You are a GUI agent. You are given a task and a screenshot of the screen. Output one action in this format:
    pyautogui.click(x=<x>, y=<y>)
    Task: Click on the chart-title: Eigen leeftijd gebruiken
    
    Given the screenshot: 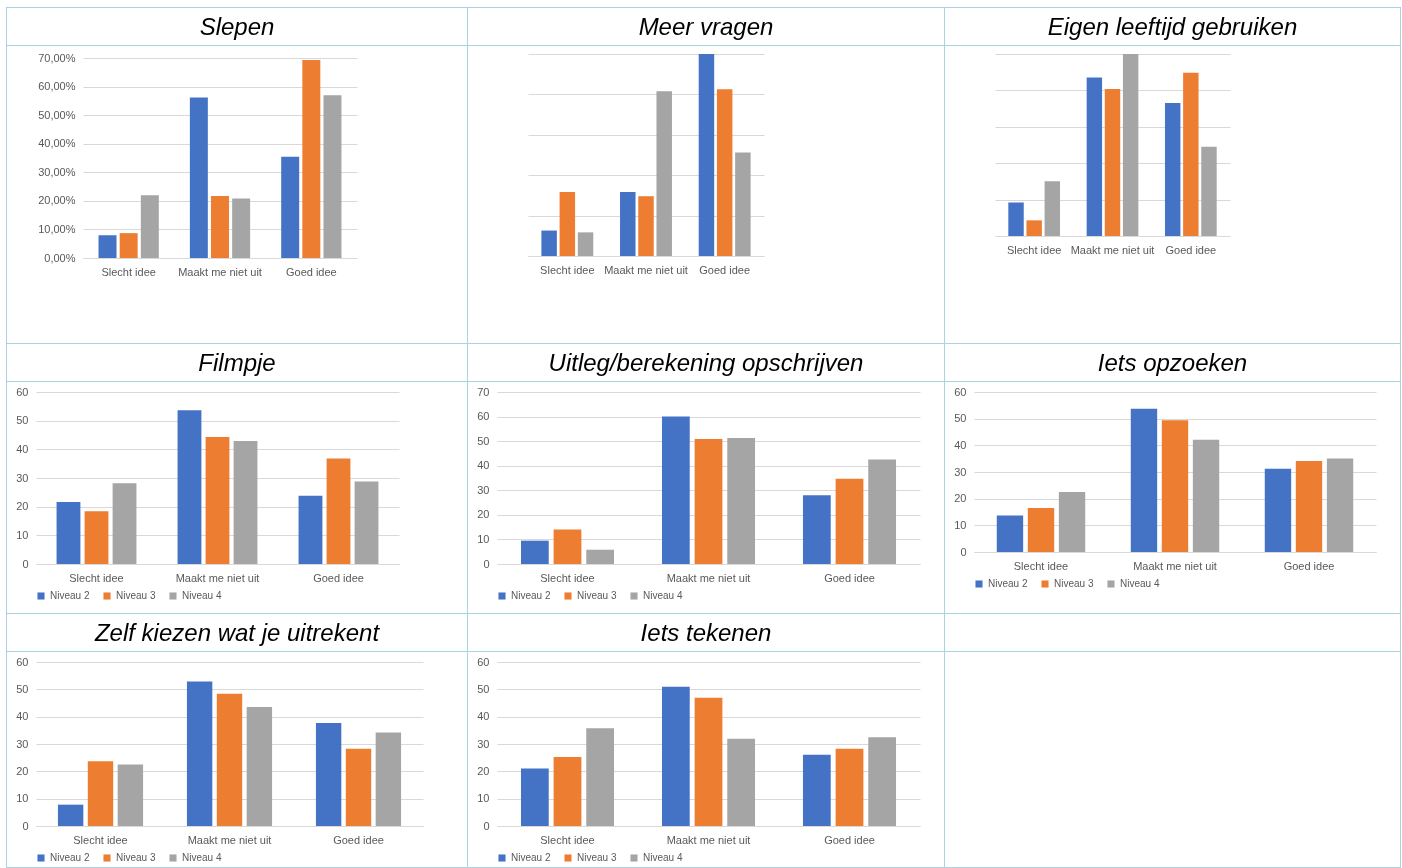 What is the action you would take?
    pyautogui.click(x=1172, y=27)
    